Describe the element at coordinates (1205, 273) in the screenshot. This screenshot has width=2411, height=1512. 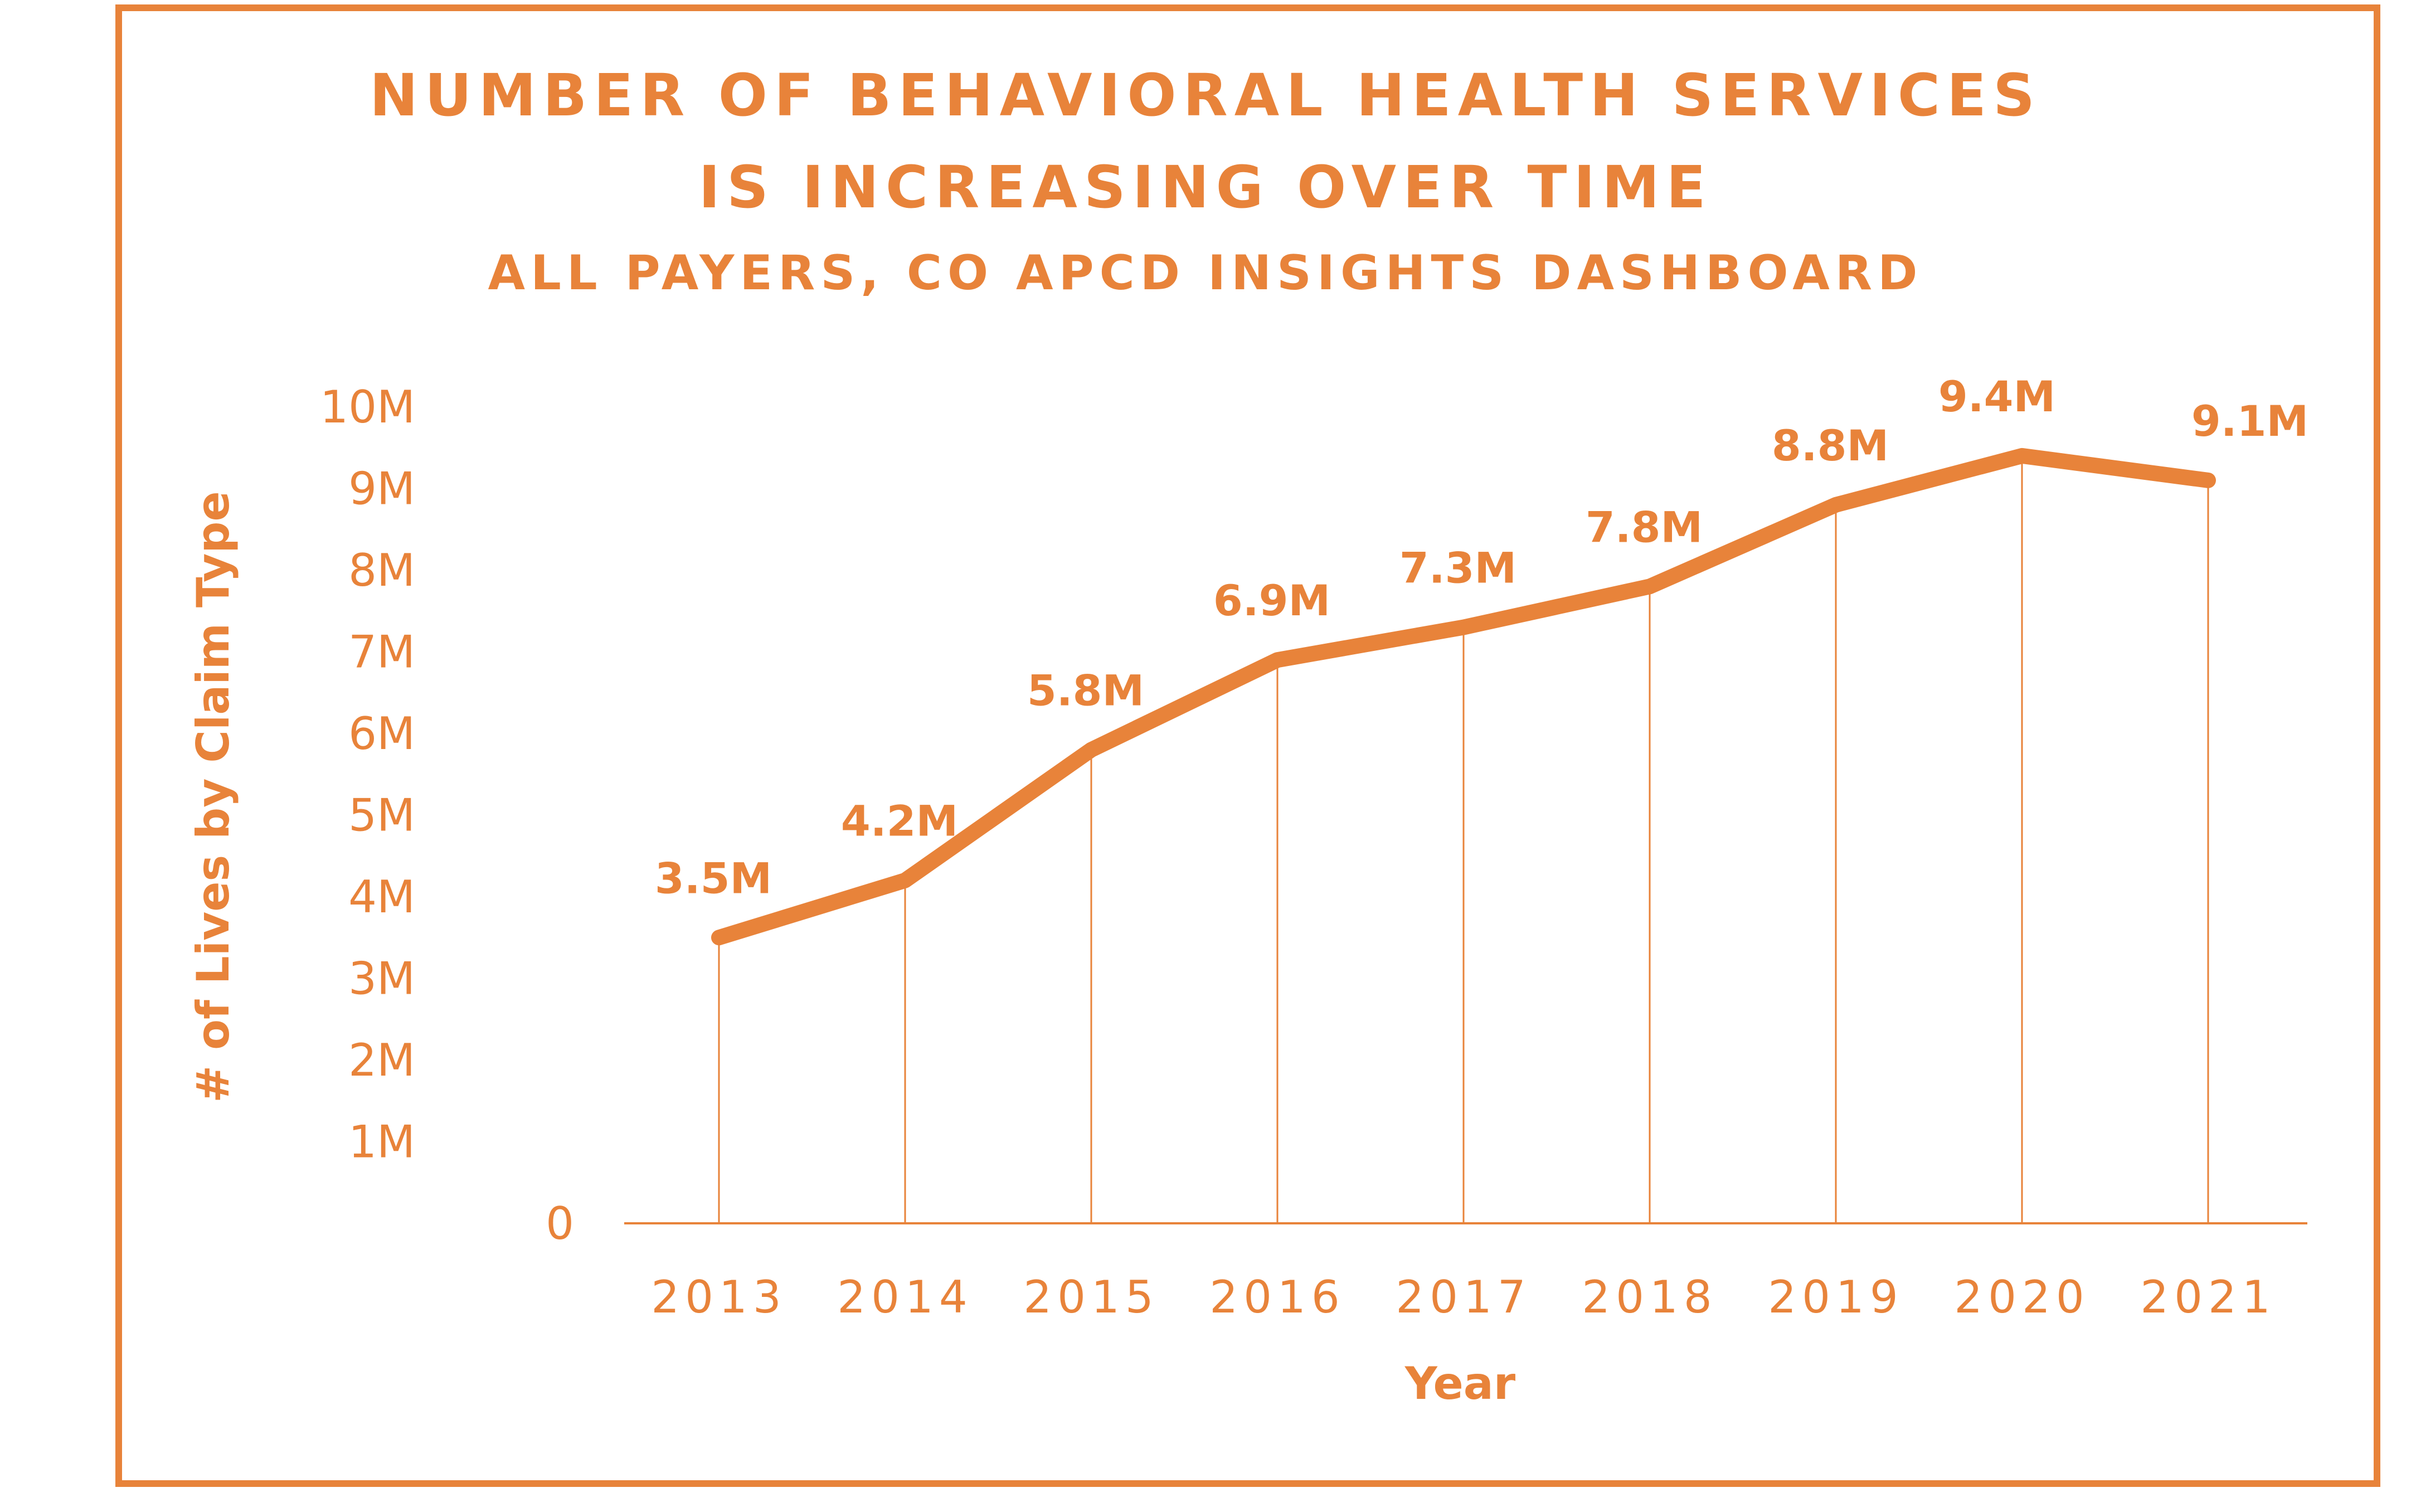
I see `chart-subtitle: ALL PAYERS, CO APCD INSIGHTS DASHBOARD` at that location.